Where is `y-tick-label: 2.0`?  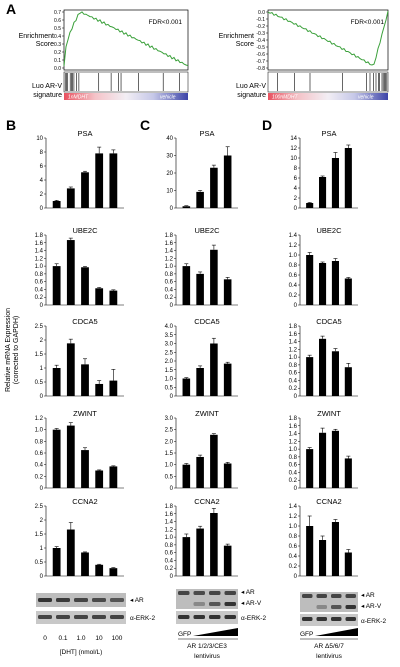 y-tick-label: 2.0 is located at coordinates (169, 442).